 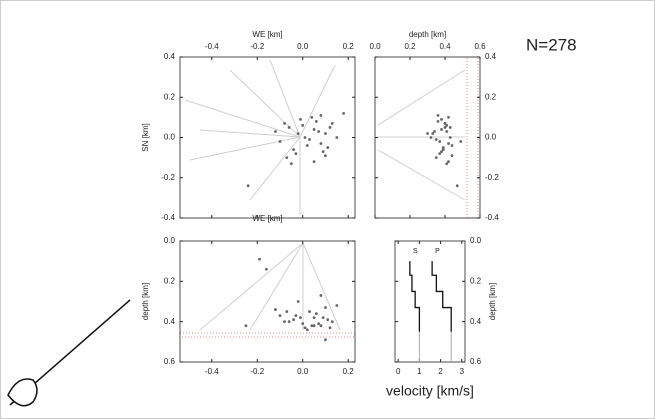 What do you see at coordinates (437, 251) in the screenshot?
I see `series-label: P` at bounding box center [437, 251].